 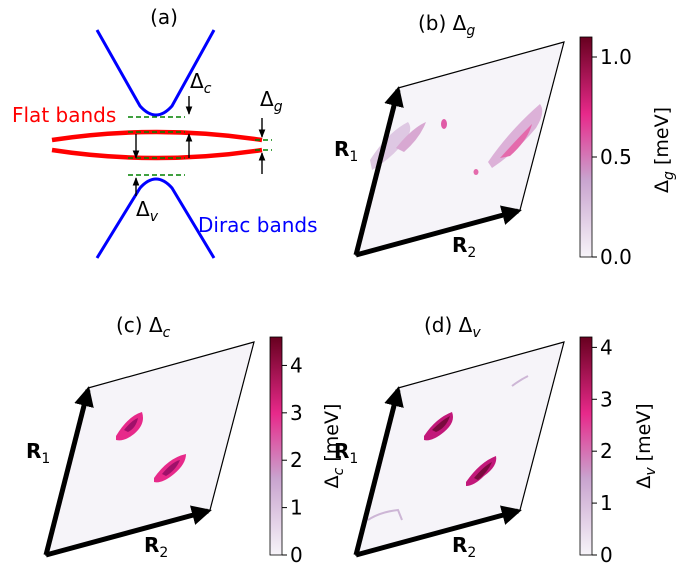 I want to click on gap-arrows, so click(x=199, y=146).